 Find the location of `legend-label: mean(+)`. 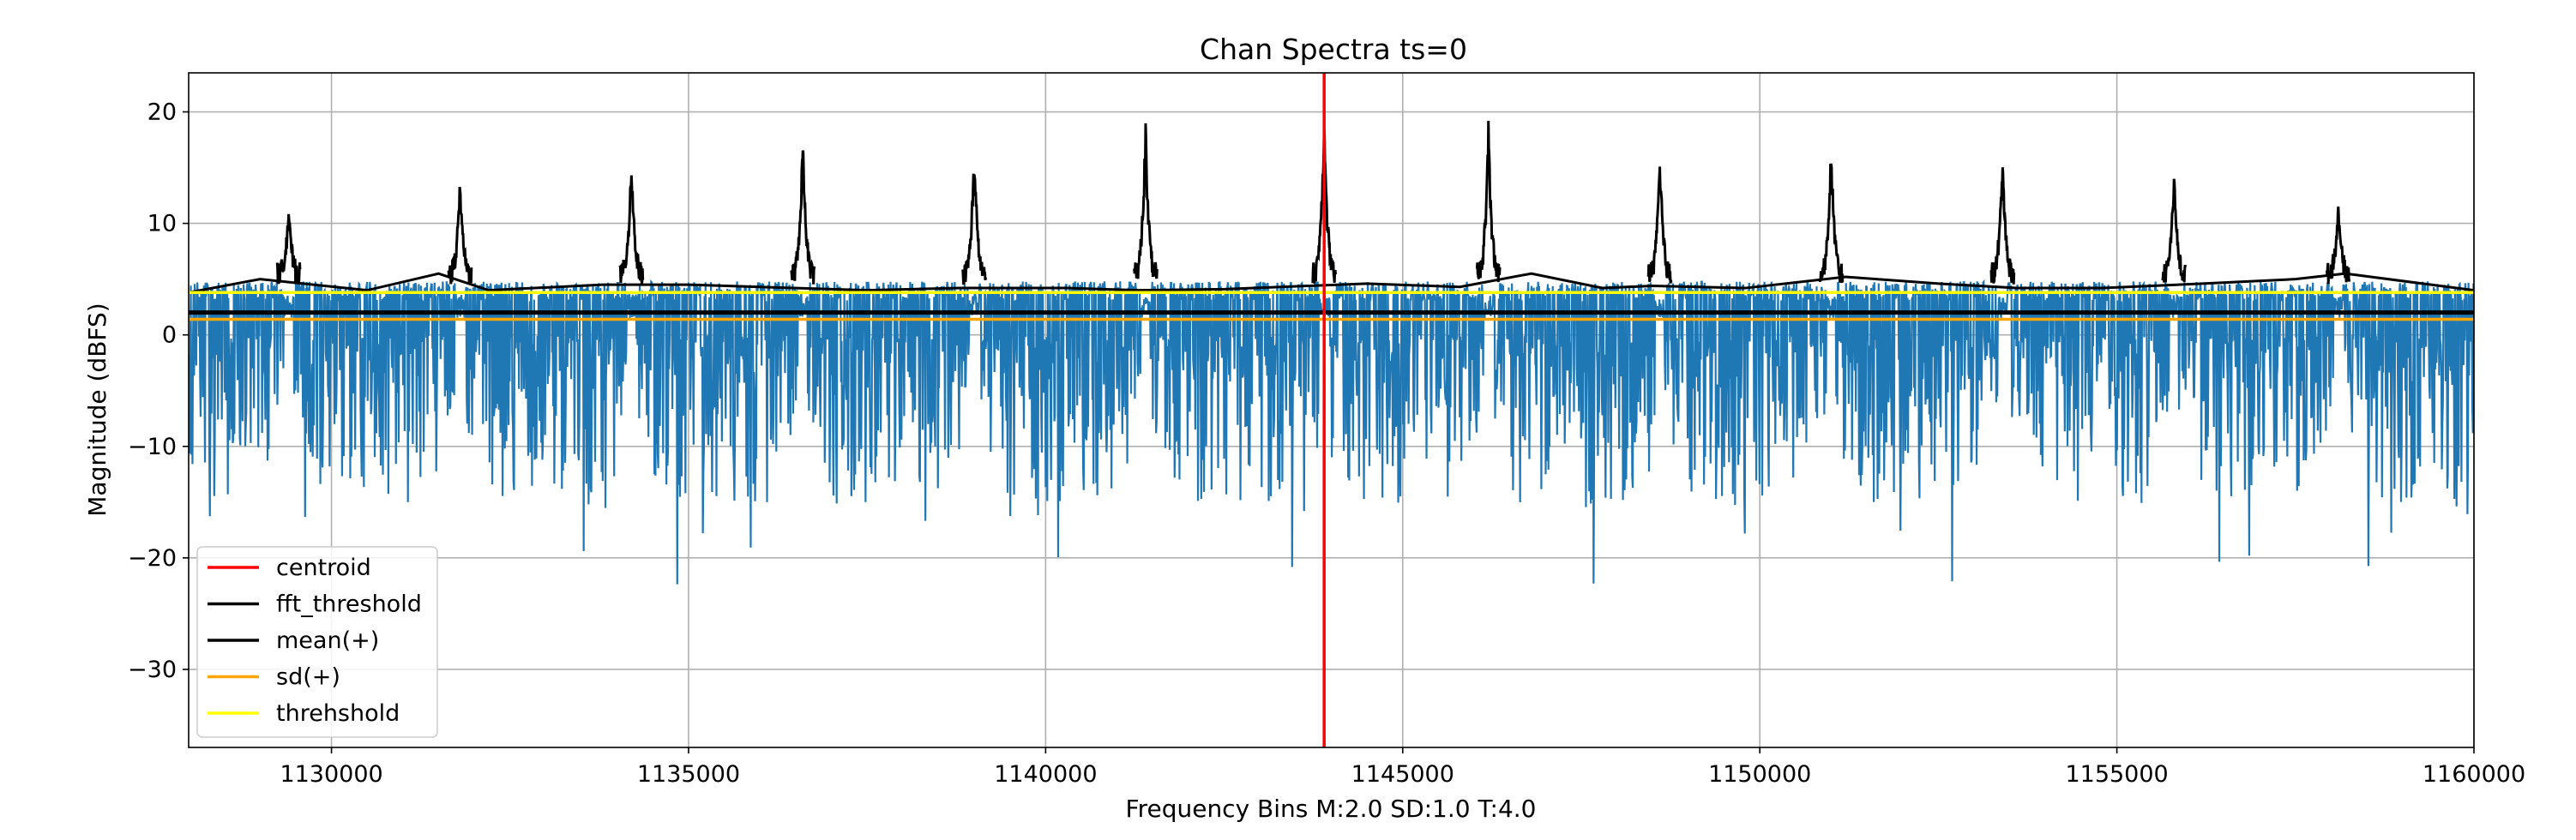

legend-label: mean(+) is located at coordinates (327, 640).